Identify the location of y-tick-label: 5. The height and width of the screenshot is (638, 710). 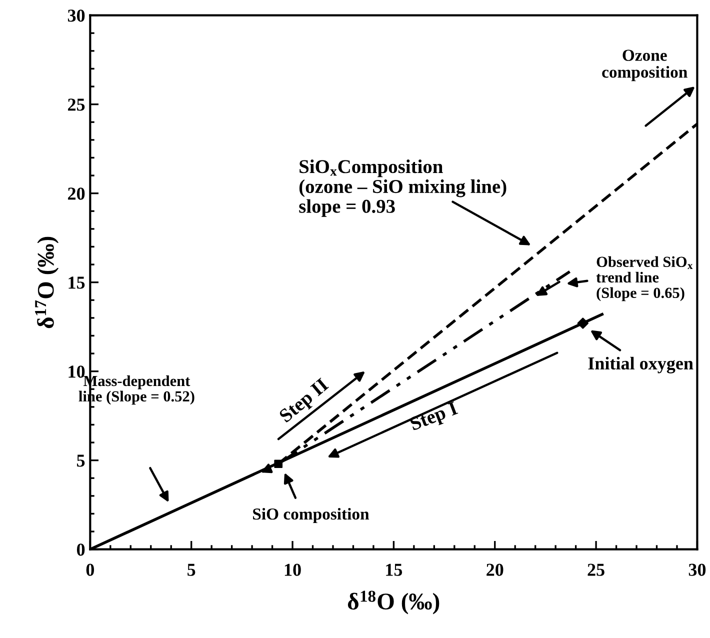
(81, 460).